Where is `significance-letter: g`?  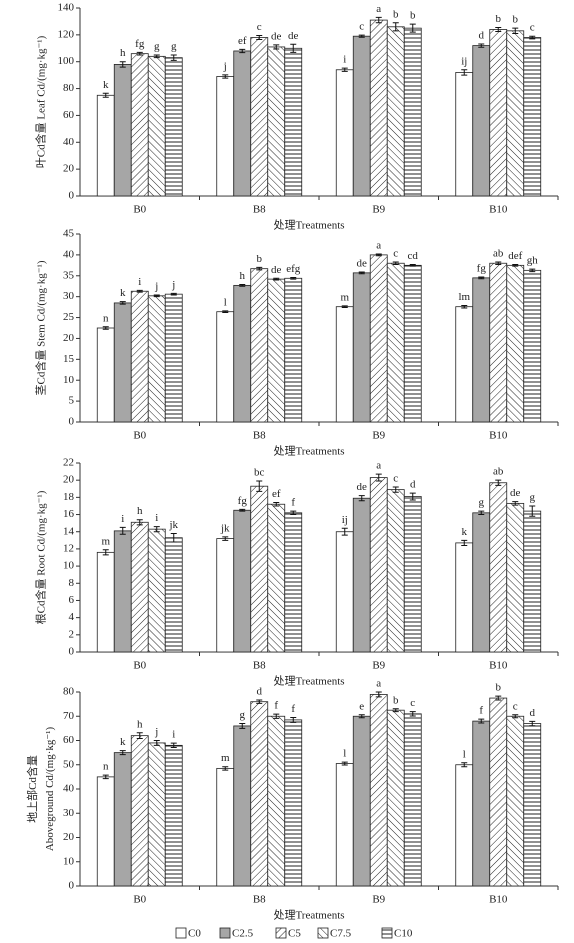
significance-letter: g is located at coordinates (533, 497).